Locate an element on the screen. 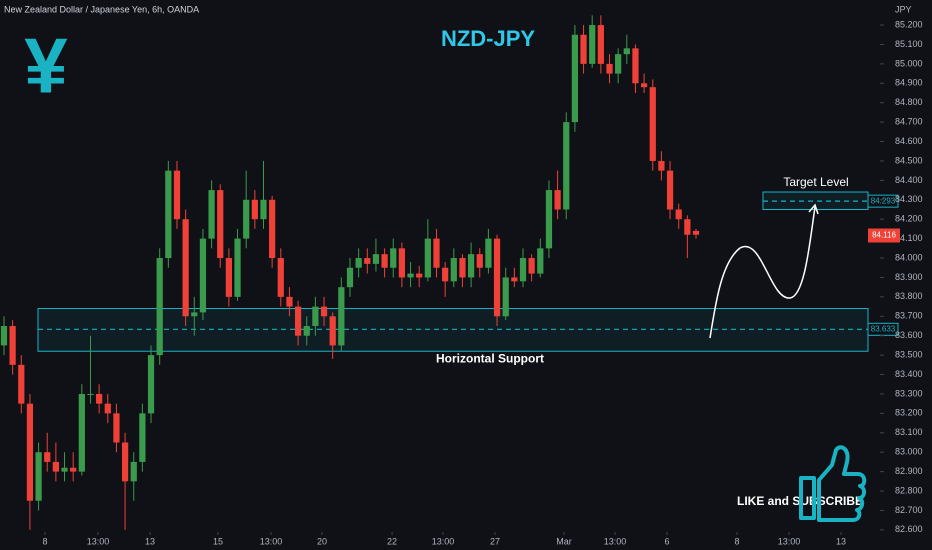 This screenshot has width=932, height=550. y-tick-label: 83.800 is located at coordinates (909, 296).